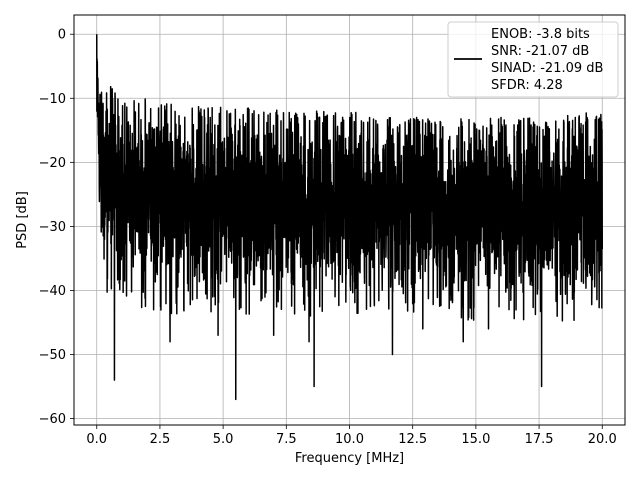  What do you see at coordinates (540, 34) in the screenshot?
I see `legend-entry-enob: ENOB: -3.8 bits` at bounding box center [540, 34].